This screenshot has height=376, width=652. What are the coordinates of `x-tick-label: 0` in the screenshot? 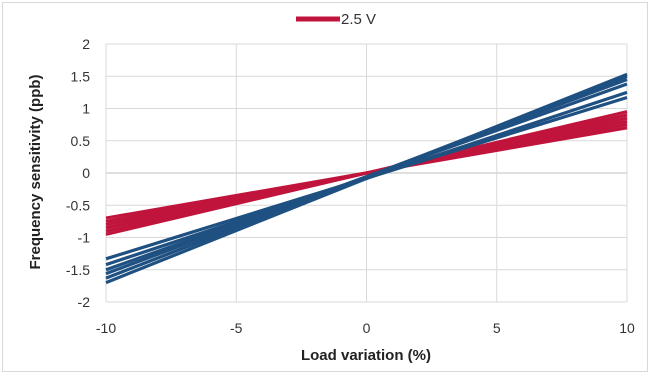 It's located at (367, 328).